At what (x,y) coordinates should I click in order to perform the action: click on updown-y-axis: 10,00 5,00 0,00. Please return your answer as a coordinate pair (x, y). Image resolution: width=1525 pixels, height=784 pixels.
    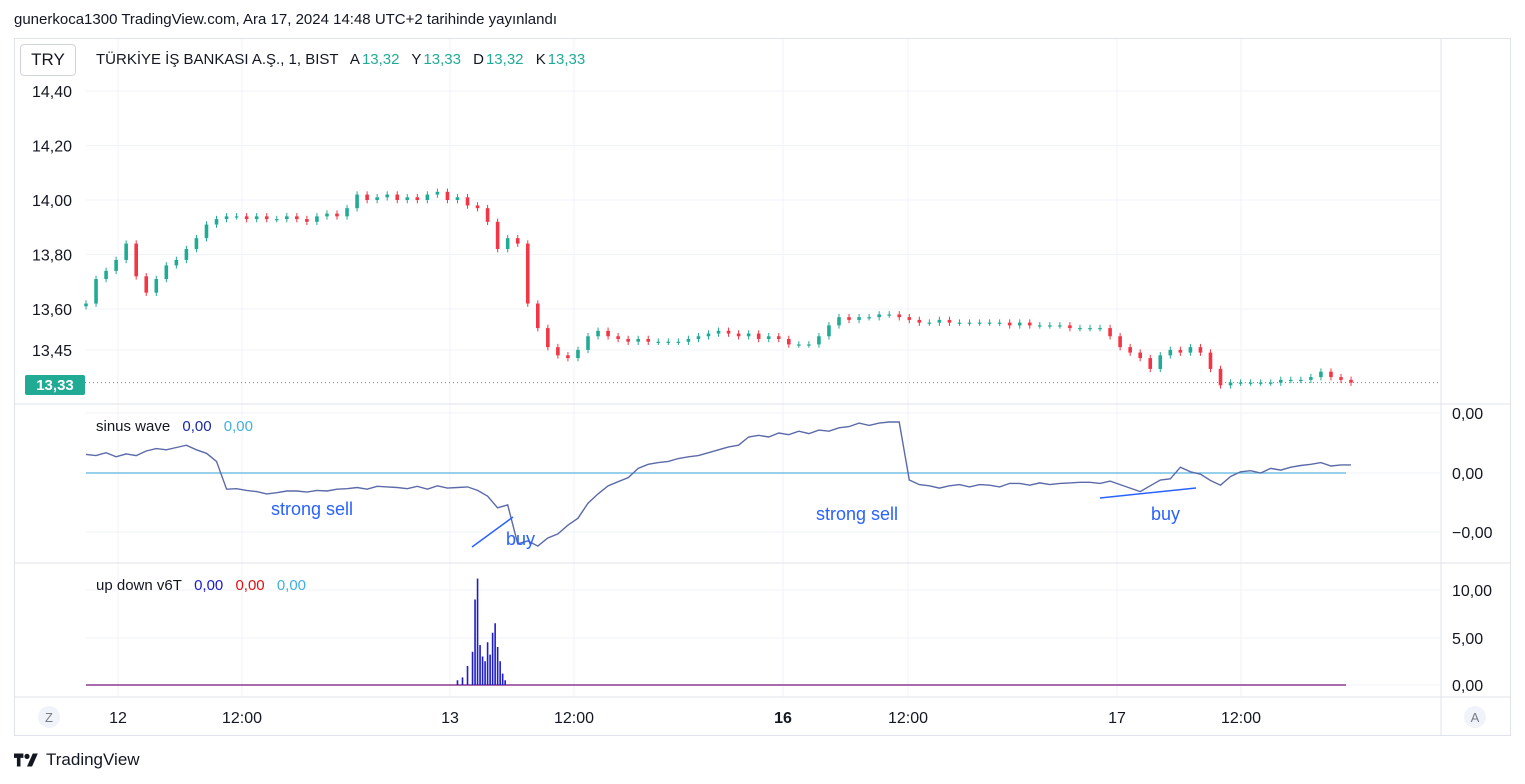
    Looking at the image, I should click on (1472, 639).